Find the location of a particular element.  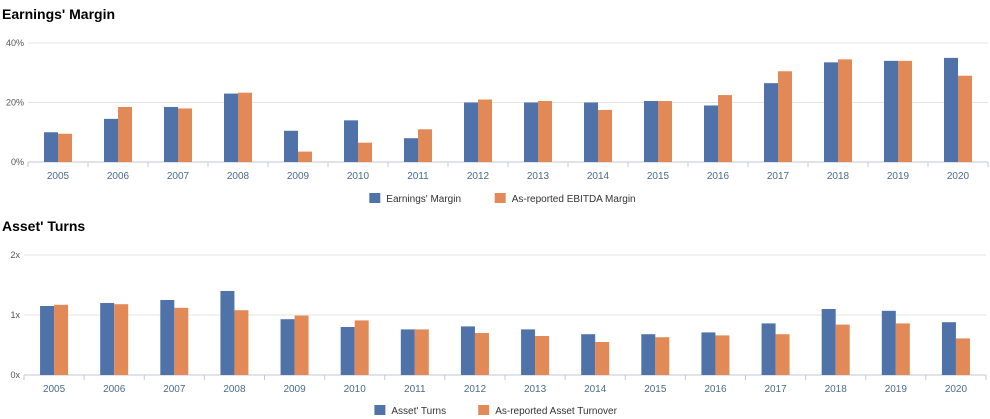

x-tick-label: 2014 is located at coordinates (598, 176).